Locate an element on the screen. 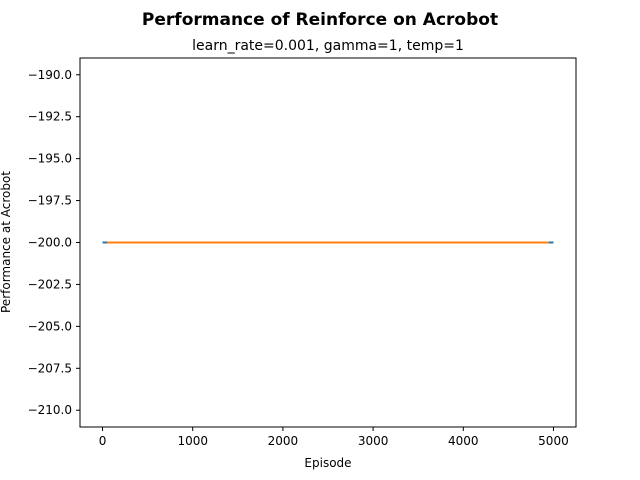 This screenshot has width=640, height=480. x-tick-label: 0 is located at coordinates (103, 441).